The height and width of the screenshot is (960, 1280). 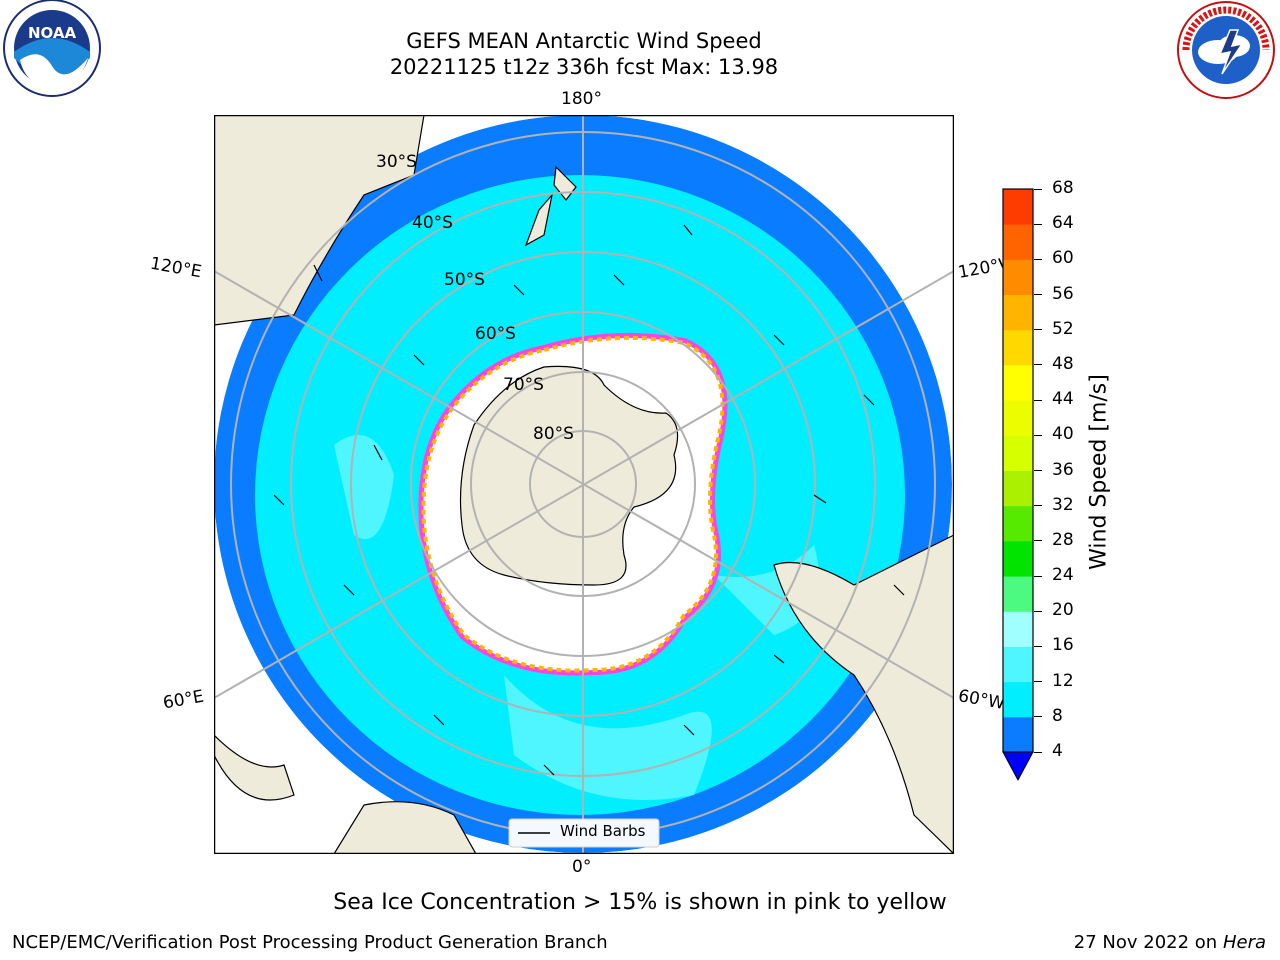 What do you see at coordinates (1063, 504) in the screenshot?
I see `colorbar-tick-label: 32` at bounding box center [1063, 504].